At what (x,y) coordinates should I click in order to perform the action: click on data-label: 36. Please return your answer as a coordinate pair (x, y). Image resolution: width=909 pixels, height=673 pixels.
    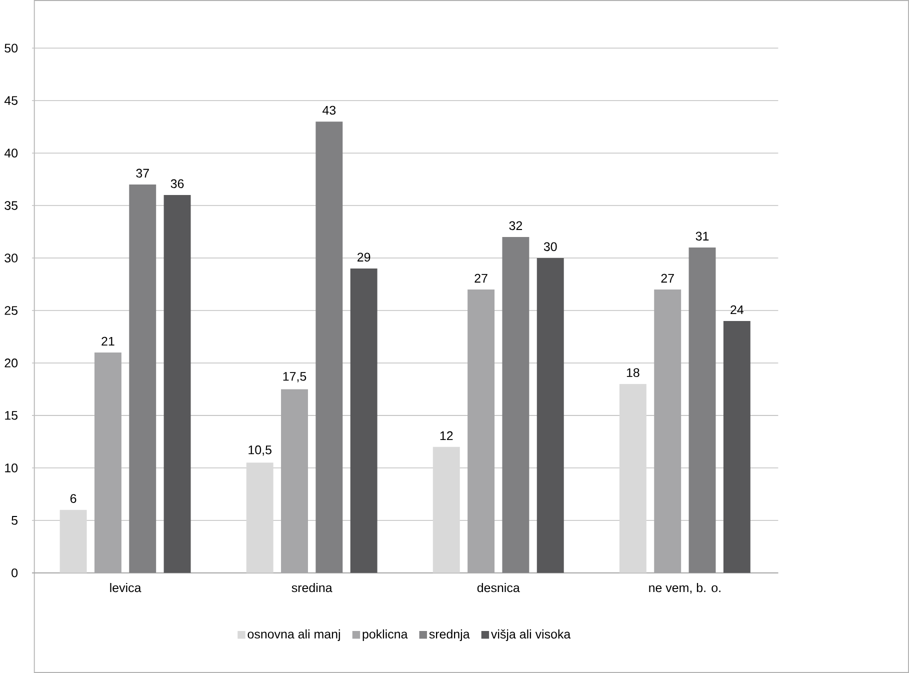
    Looking at the image, I should click on (177, 183).